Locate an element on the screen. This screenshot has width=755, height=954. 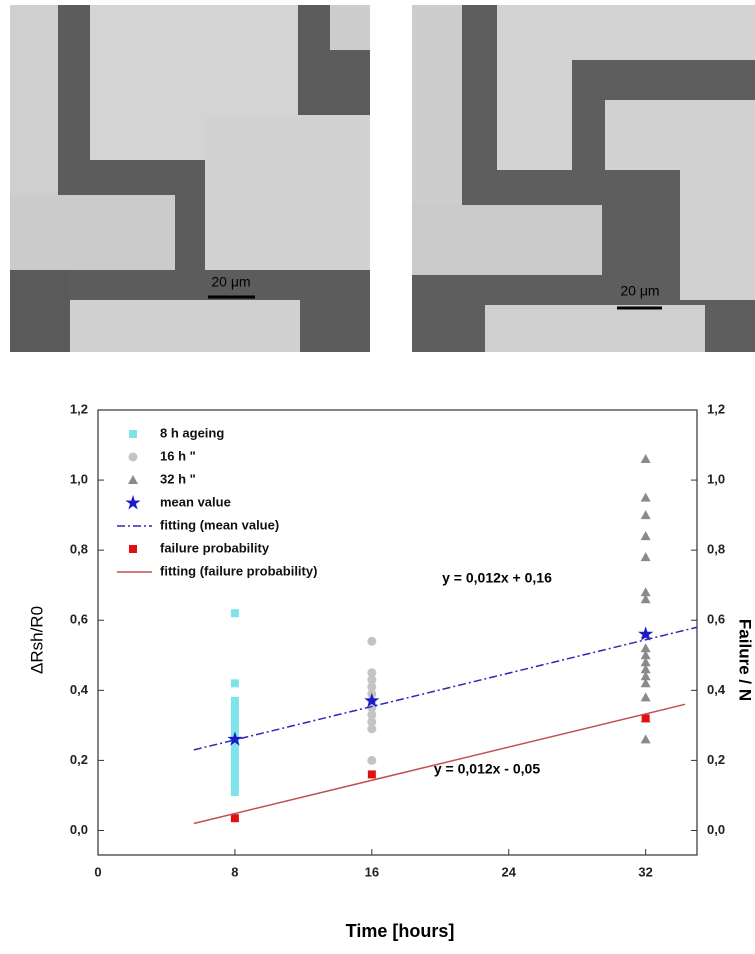
legend-label: 32 h " is located at coordinates (178, 478).